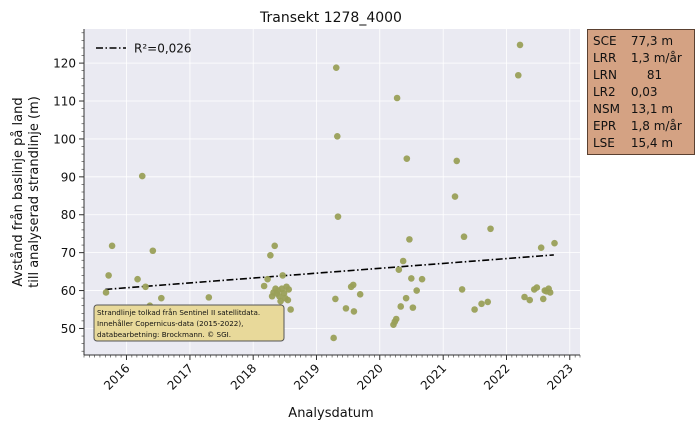 Image resolution: width=699 pixels, height=431 pixels. I want to click on stat-key: LRN, so click(605, 75).